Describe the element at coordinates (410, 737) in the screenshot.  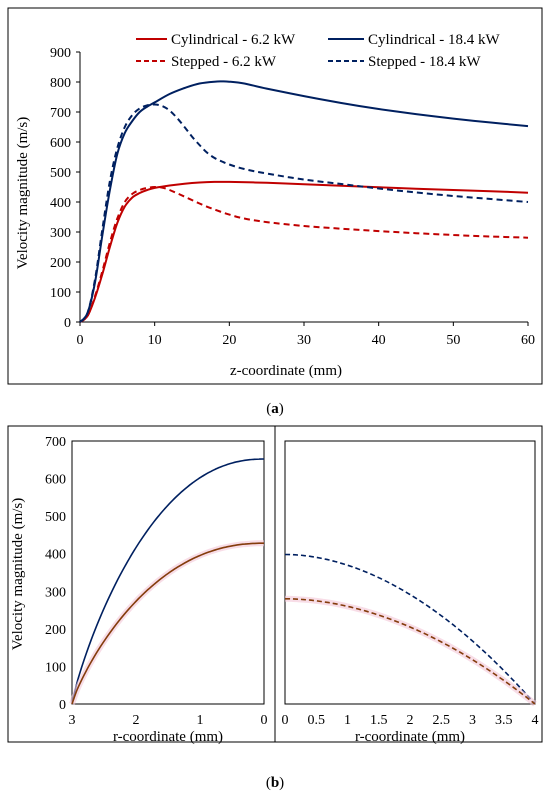
I see `panel-b-right-x-label: r-coordinate (mm)` at that location.